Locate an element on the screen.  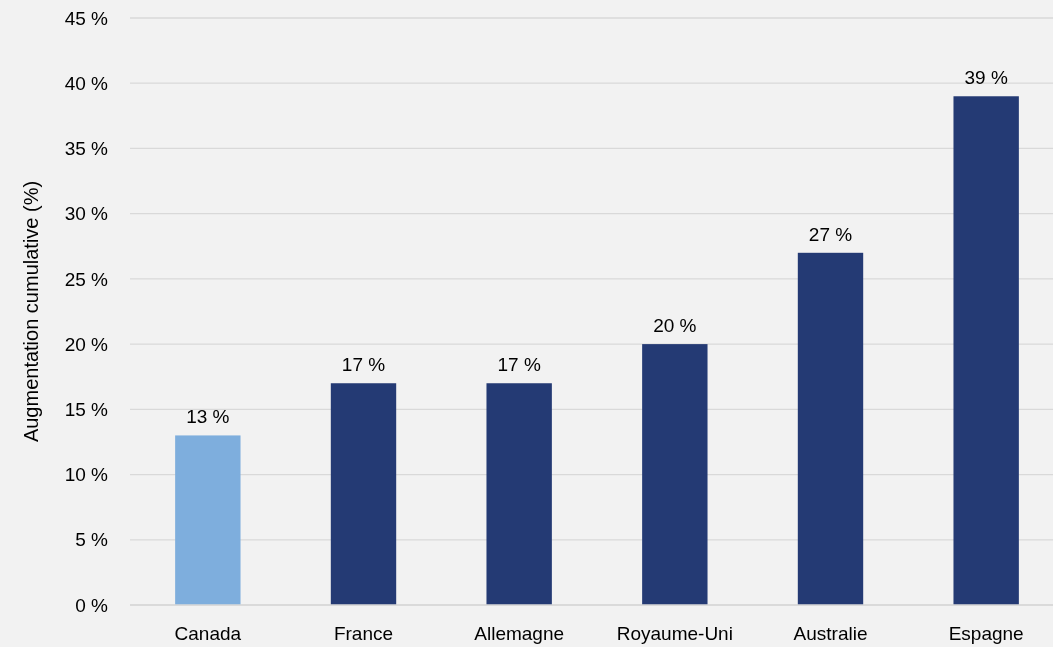
y-tick-label: 45 % is located at coordinates (86, 18).